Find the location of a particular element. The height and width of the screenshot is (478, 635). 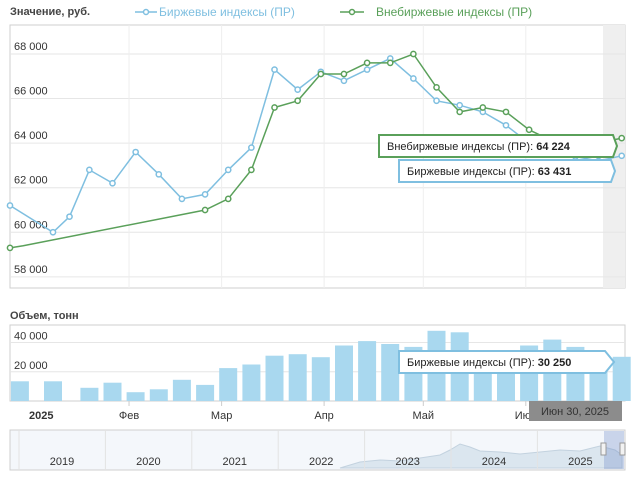

tooltip-text: Биржевые индексы (ПР): 30 250 is located at coordinates (489, 363).